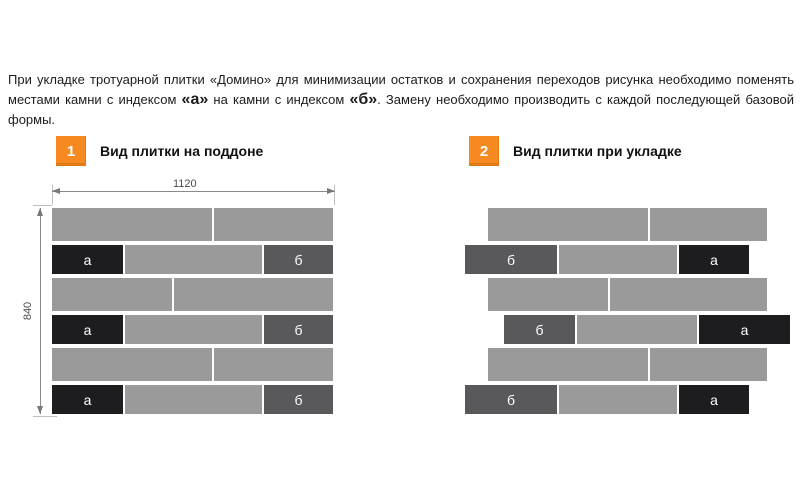 The width and height of the screenshot is (800, 496). What do you see at coordinates (40, 212) in the screenshot?
I see `arrow-up-icon` at bounding box center [40, 212].